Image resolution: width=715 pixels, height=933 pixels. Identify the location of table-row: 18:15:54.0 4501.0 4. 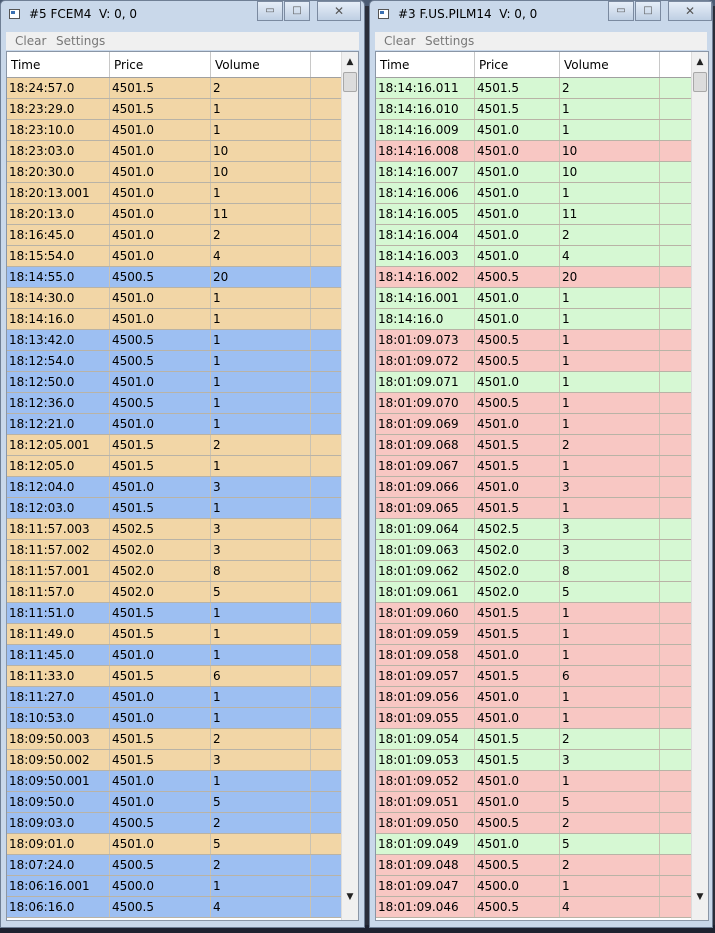
(175, 256).